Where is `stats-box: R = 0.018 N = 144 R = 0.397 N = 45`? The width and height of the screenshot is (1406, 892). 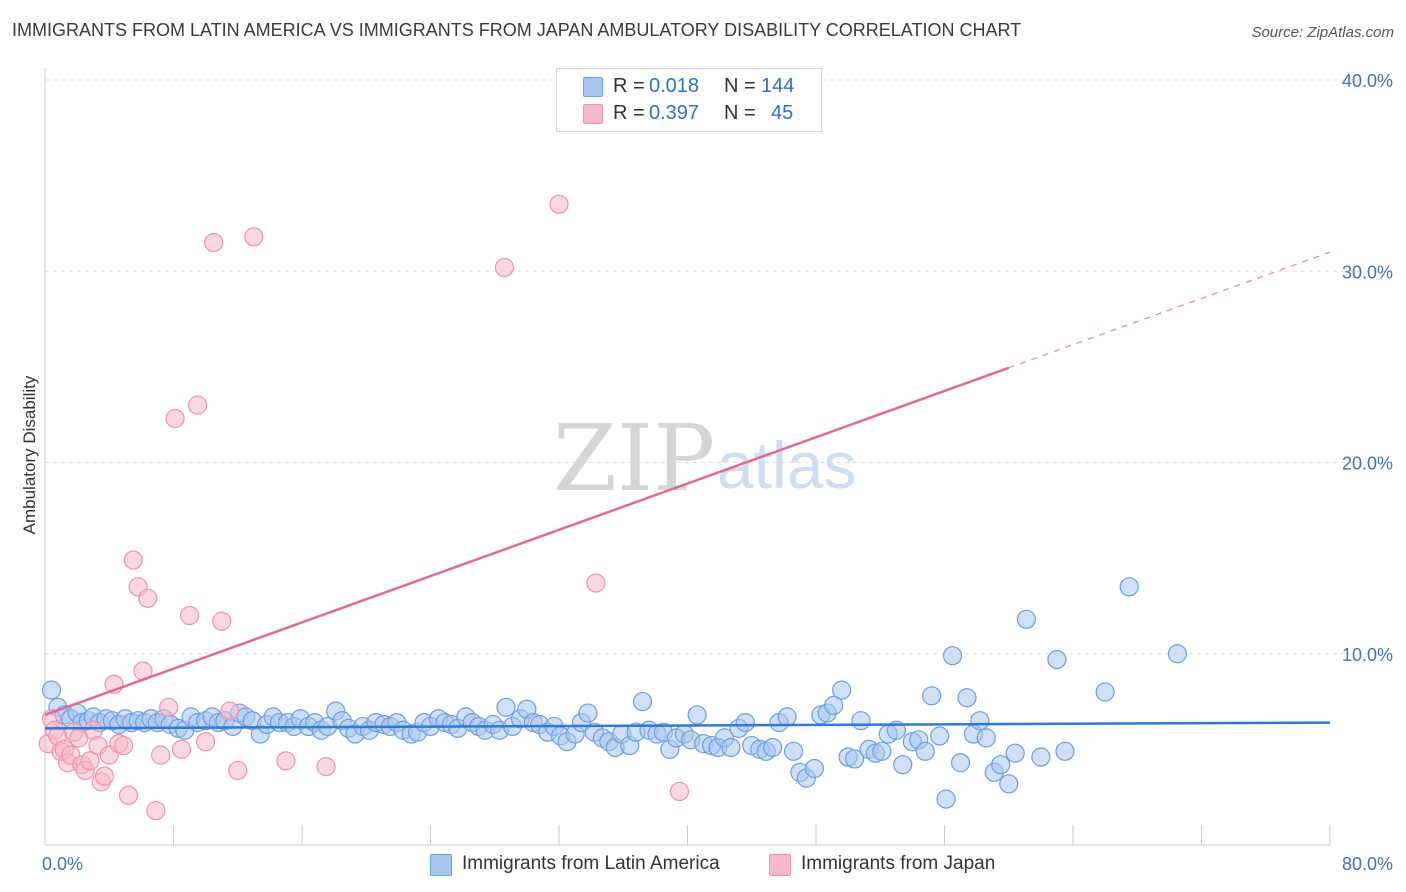 stats-box: R = 0.018 N = 144 R = 0.397 N = 45 is located at coordinates (689, 100).